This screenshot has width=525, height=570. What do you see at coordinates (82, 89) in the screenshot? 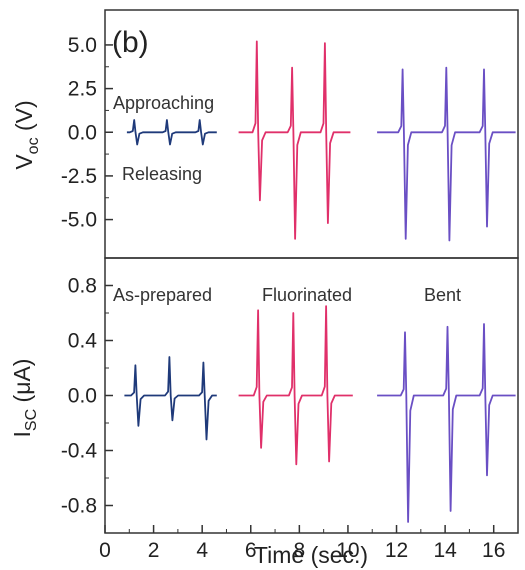
I see `y-tick-label: 2.5` at bounding box center [82, 89].